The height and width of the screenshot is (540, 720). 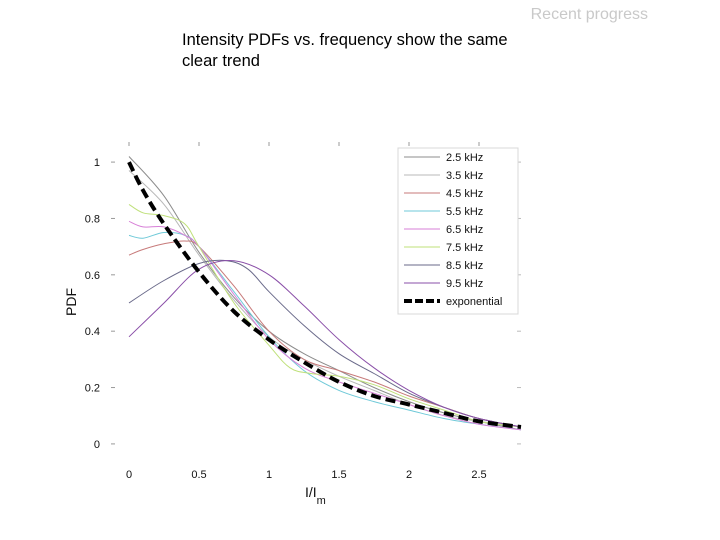 I want to click on x-tick-label: 0.5, so click(x=198, y=475).